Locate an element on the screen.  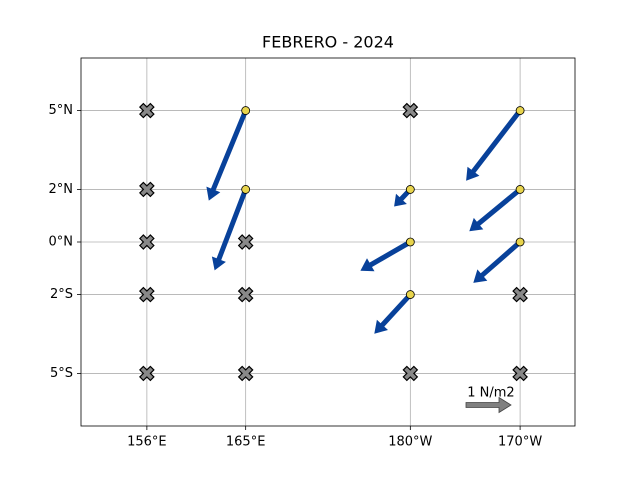
x-tick-label: 170°W is located at coordinates (520, 442).